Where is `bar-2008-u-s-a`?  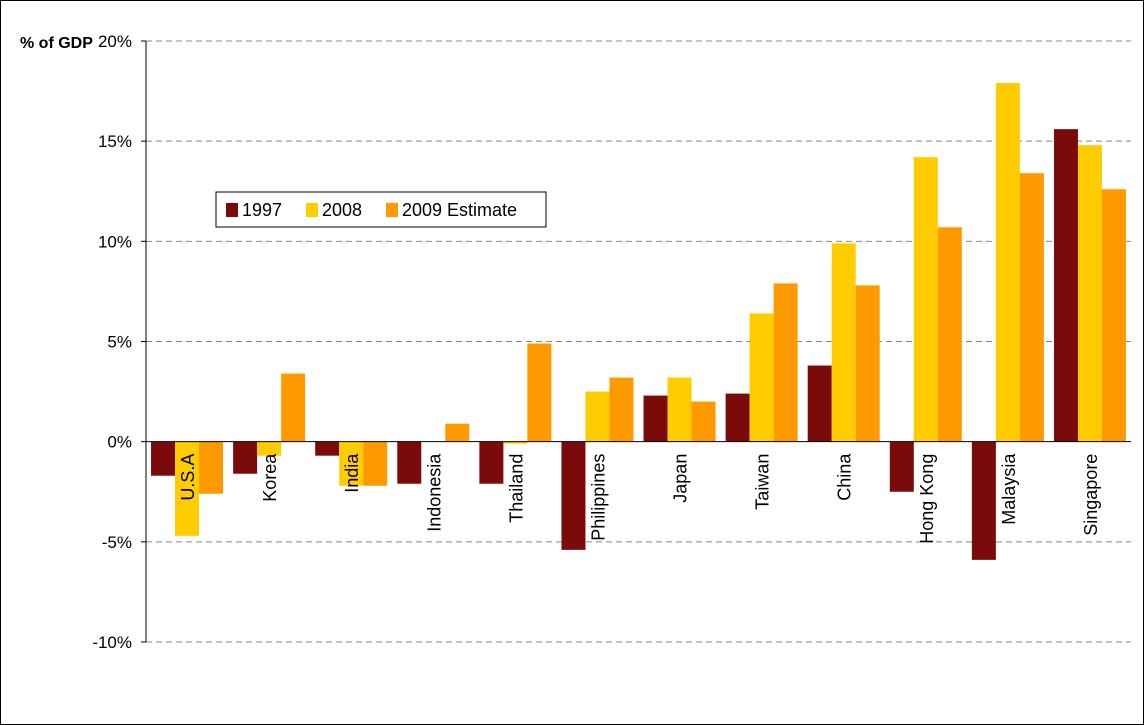
bar-2008-u-s-a is located at coordinates (187, 488).